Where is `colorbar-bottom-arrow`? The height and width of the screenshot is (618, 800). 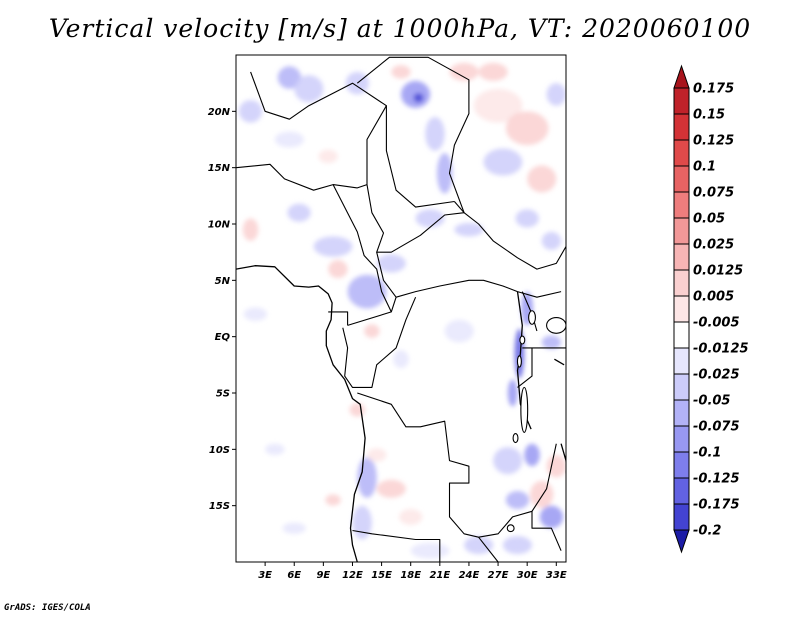
colorbar-bottom-arrow is located at coordinates (681, 541).